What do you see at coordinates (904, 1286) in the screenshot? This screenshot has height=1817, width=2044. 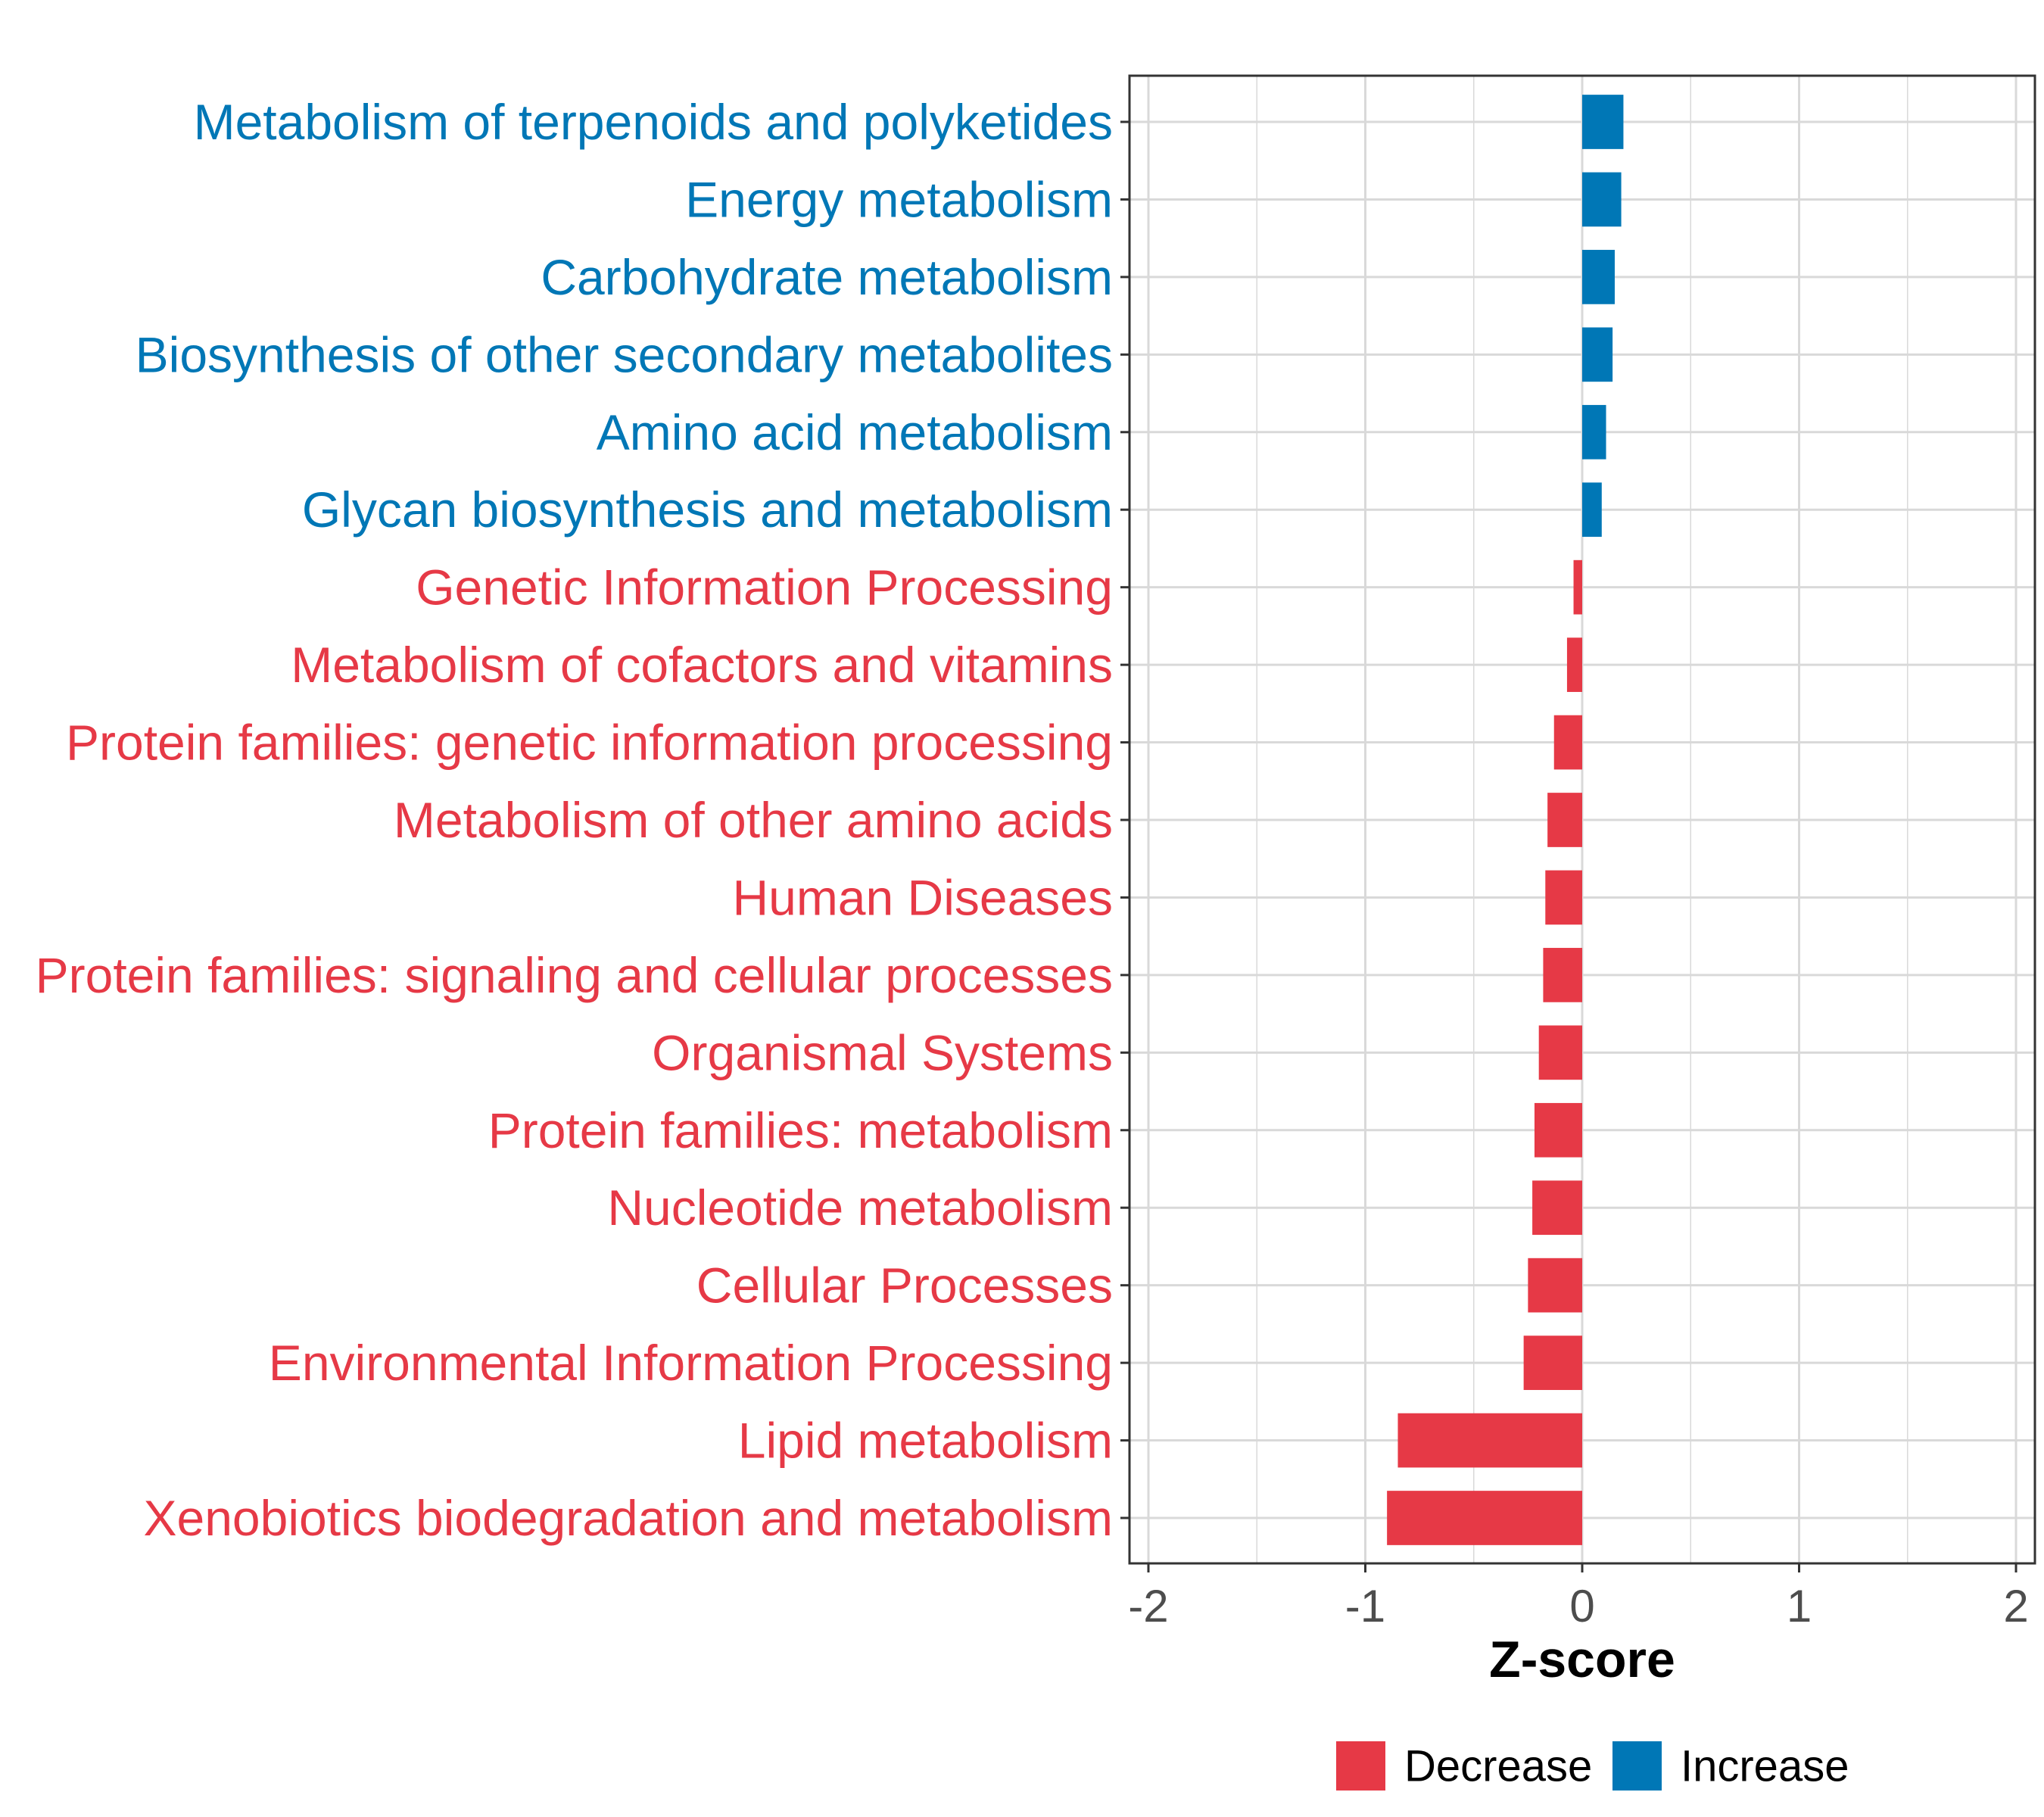 I see `category-label: Cellular Processes` at bounding box center [904, 1286].